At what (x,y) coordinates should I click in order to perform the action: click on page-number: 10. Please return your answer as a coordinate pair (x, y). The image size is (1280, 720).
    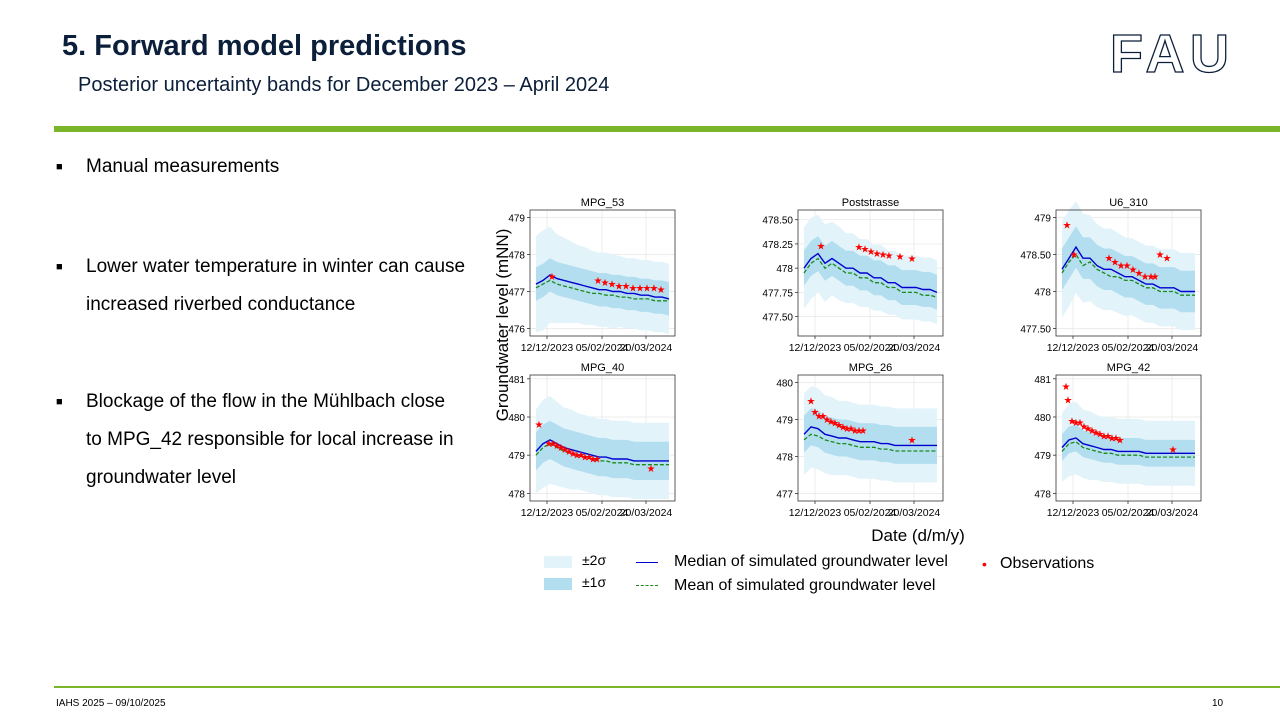
    Looking at the image, I should click on (1218, 703).